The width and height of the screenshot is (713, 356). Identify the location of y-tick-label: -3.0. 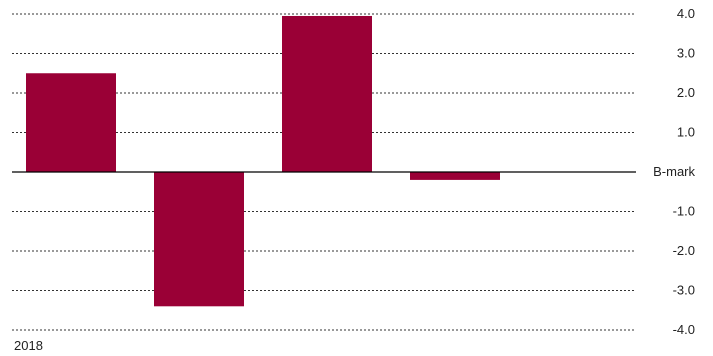
(684, 290).